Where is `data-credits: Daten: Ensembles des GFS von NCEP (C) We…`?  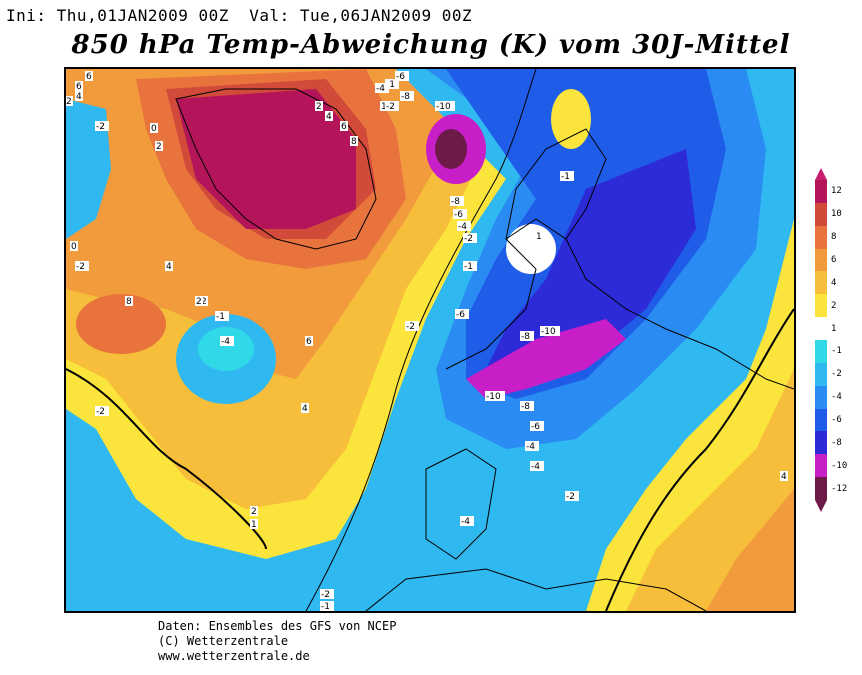 data-credits: Daten: Ensembles des GFS von NCEP (C) We… is located at coordinates (277, 641).